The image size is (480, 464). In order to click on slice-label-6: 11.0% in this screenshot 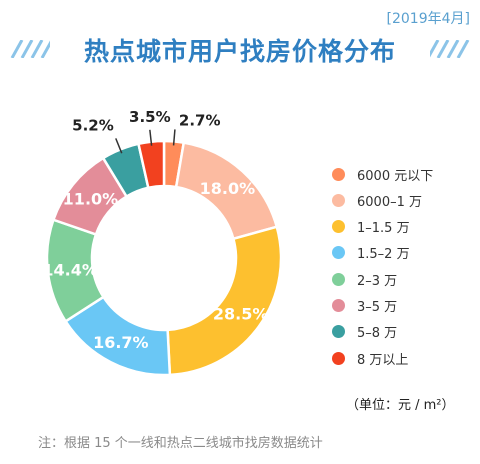, I will do `click(91, 199)`.